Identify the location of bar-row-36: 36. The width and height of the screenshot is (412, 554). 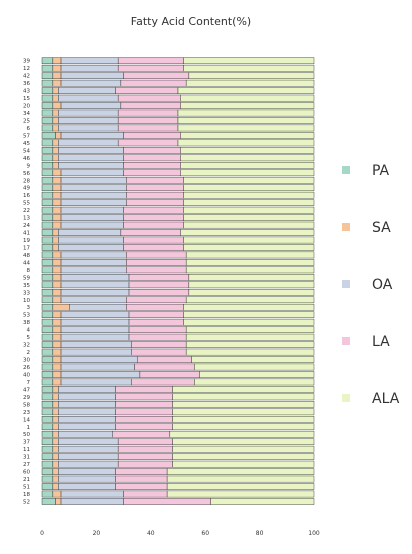
(169, 83).